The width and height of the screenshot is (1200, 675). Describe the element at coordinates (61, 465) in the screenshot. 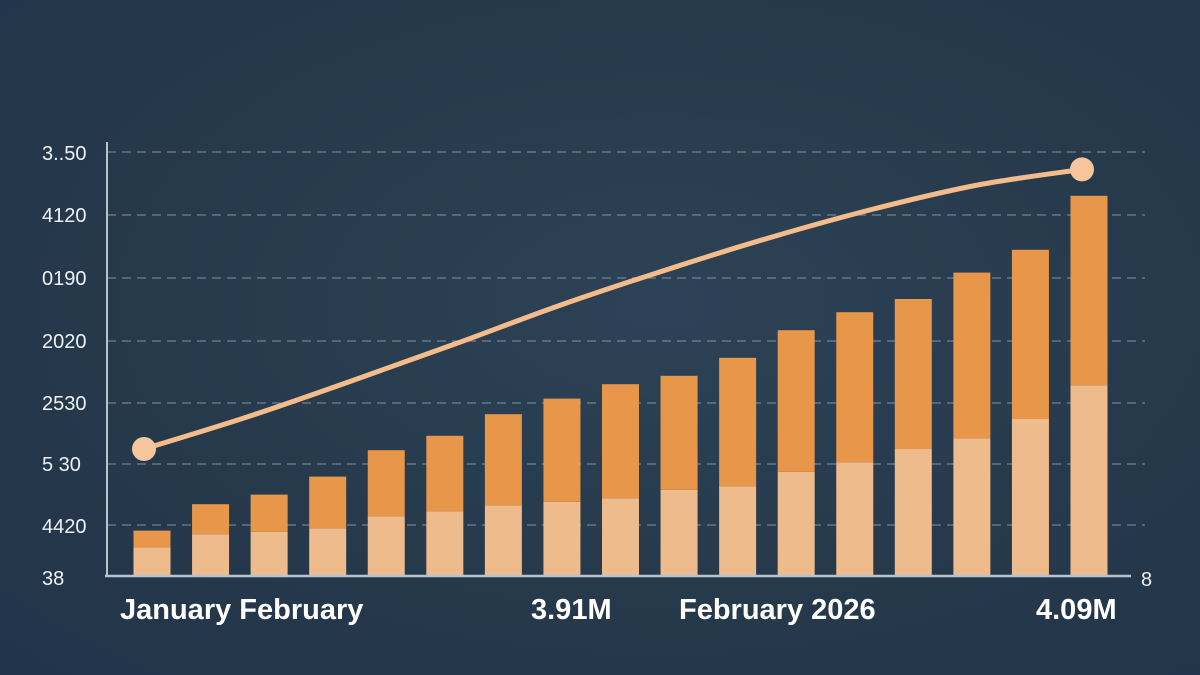

I see `y-tick-label: 5 30` at that location.